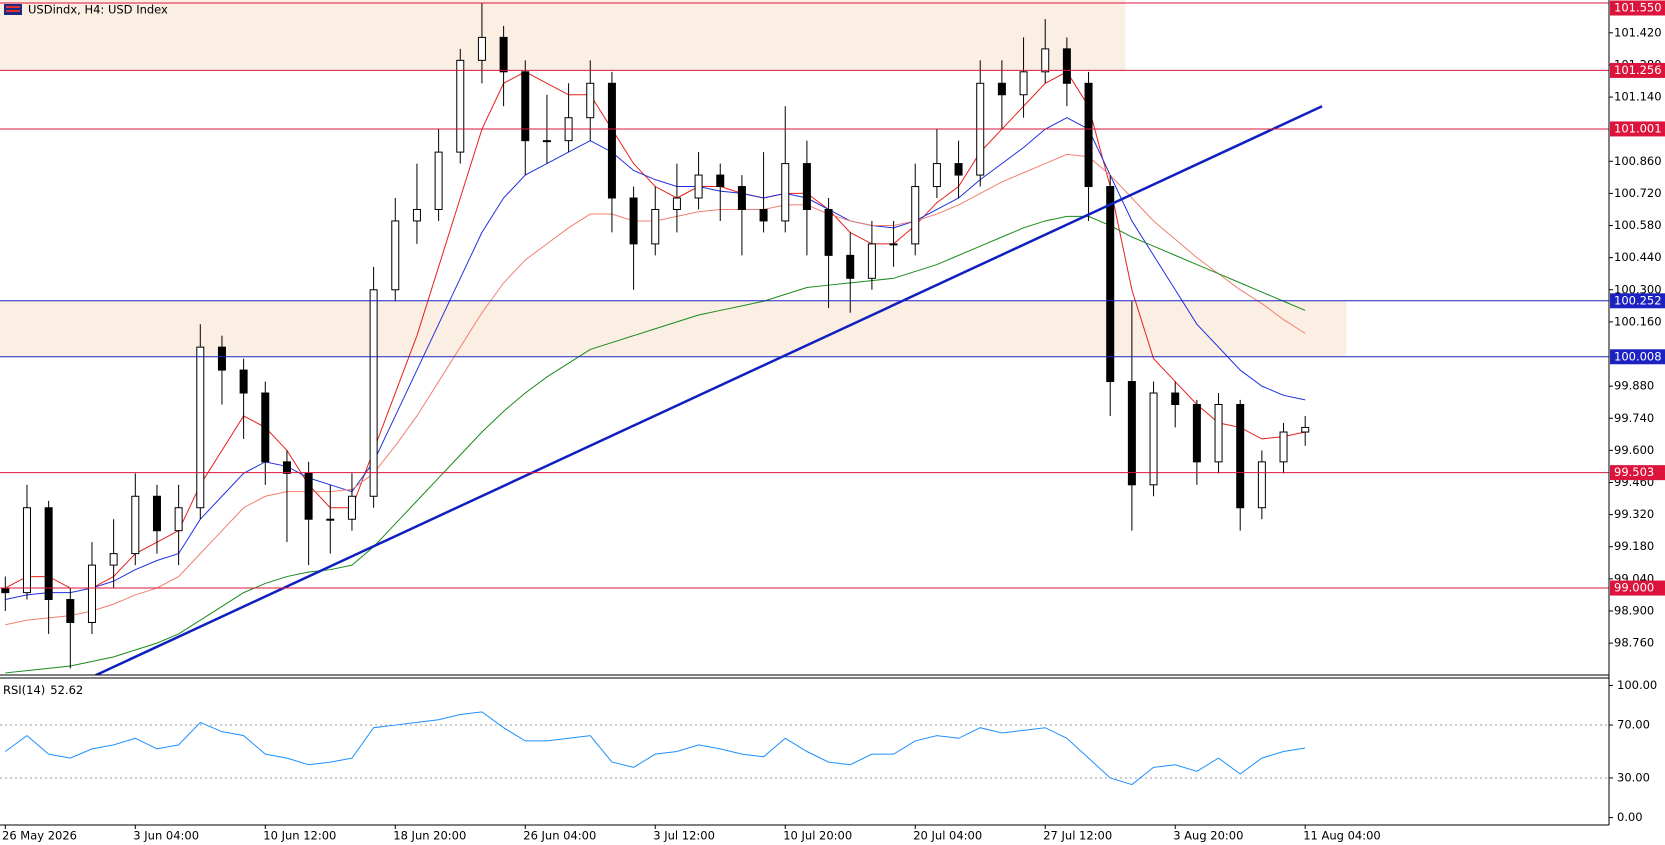 The width and height of the screenshot is (1665, 845). What do you see at coordinates (1638, 257) in the screenshot?
I see `y-tick-label: 100.440` at bounding box center [1638, 257].